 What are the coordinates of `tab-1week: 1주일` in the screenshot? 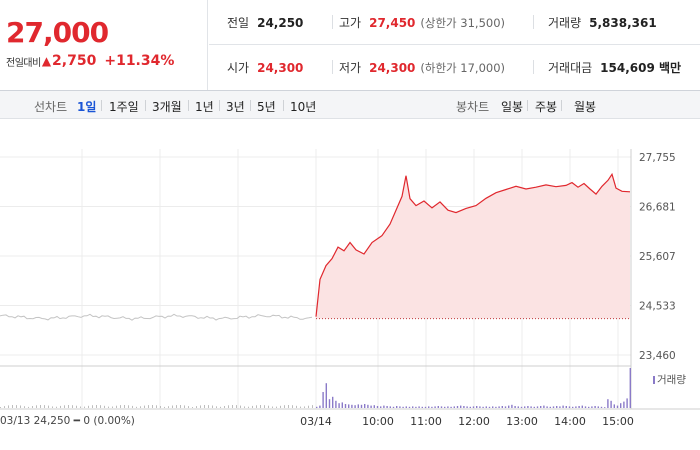 It's located at (124, 107).